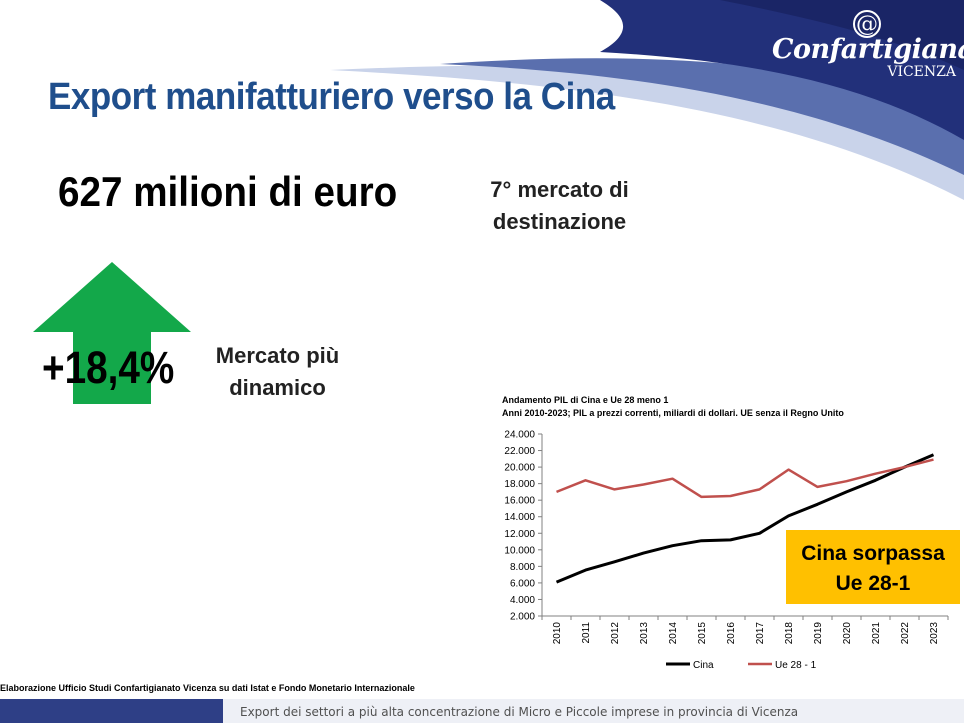 The height and width of the screenshot is (723, 964). What do you see at coordinates (519, 435) in the screenshot?
I see `y-tick-label: 24.000` at bounding box center [519, 435].